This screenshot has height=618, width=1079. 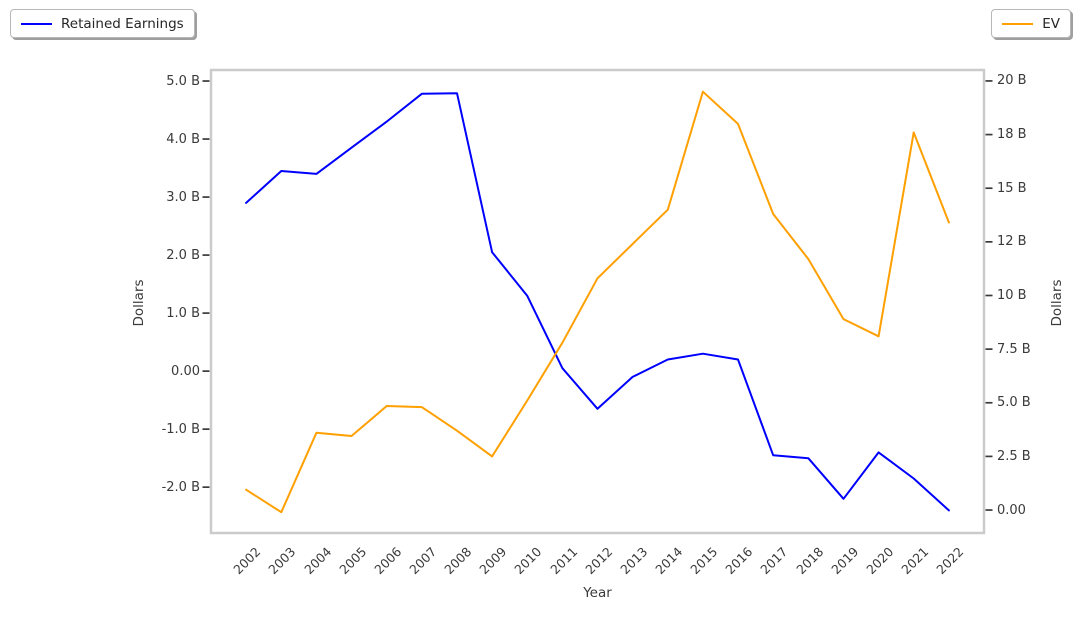 I want to click on x-tick-label: 2013, so click(x=629, y=560).